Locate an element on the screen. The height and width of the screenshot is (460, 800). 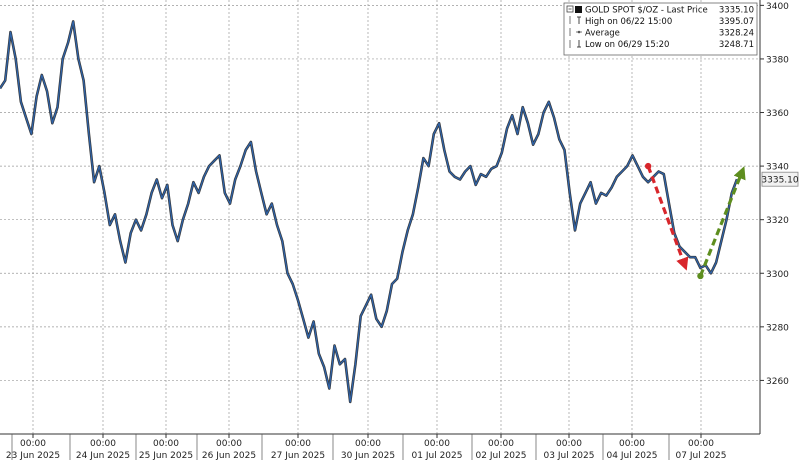
x-tick-date-label: 03 Jul 2025 is located at coordinates (569, 455).